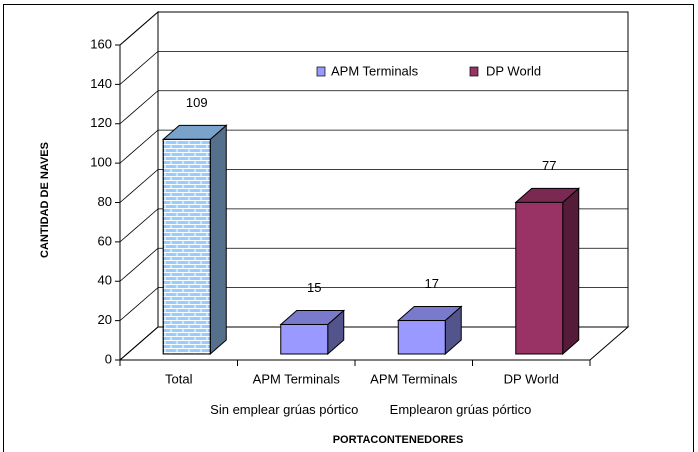 Image resolution: width=698 pixels, height=452 pixels. I want to click on y-axis-title: CANTIDAD DE NAVES, so click(45, 200).